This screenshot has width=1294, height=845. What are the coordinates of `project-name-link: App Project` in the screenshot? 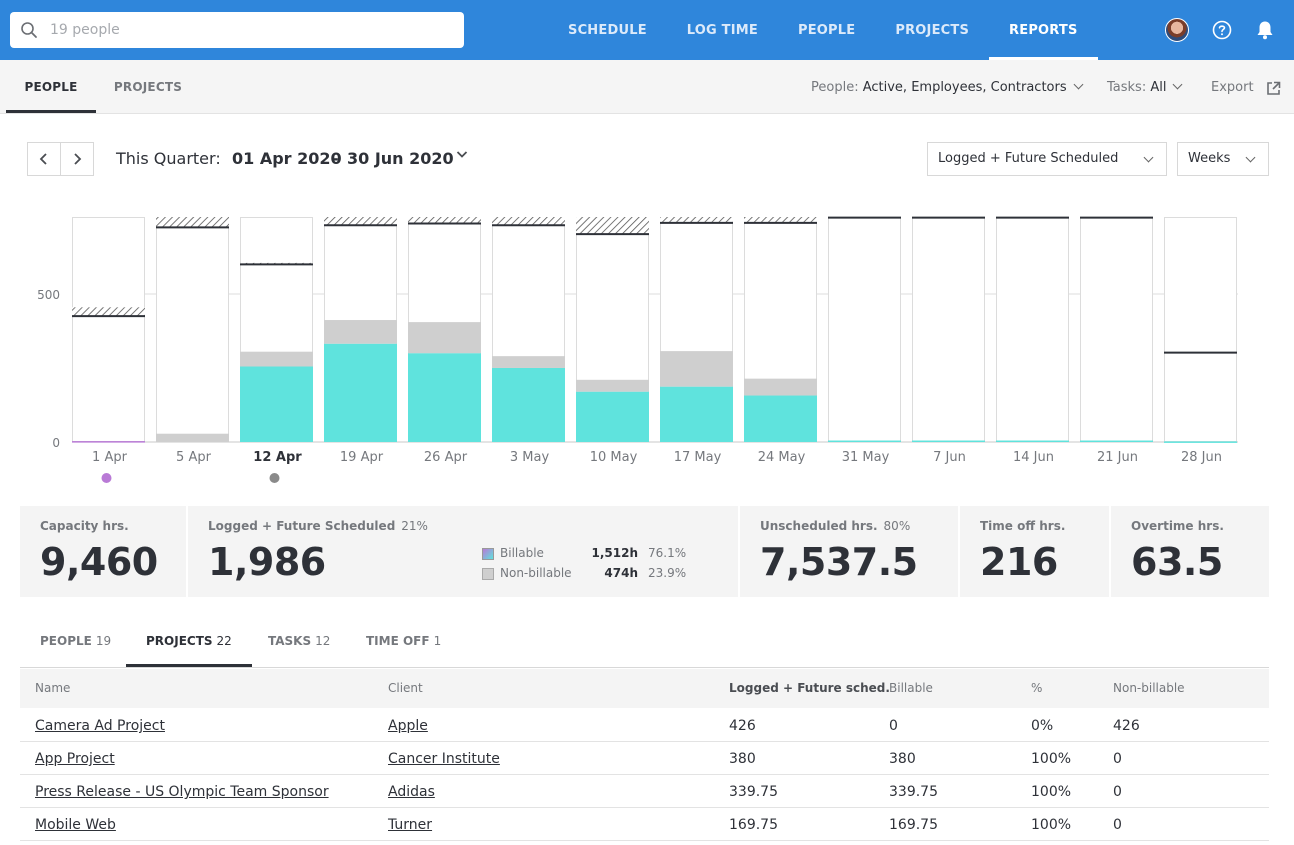 It's located at (75, 759).